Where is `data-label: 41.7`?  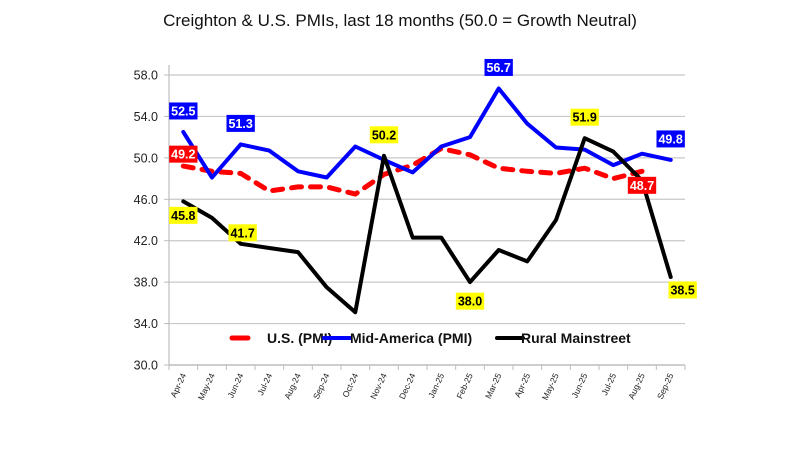 data-label: 41.7 is located at coordinates (242, 233).